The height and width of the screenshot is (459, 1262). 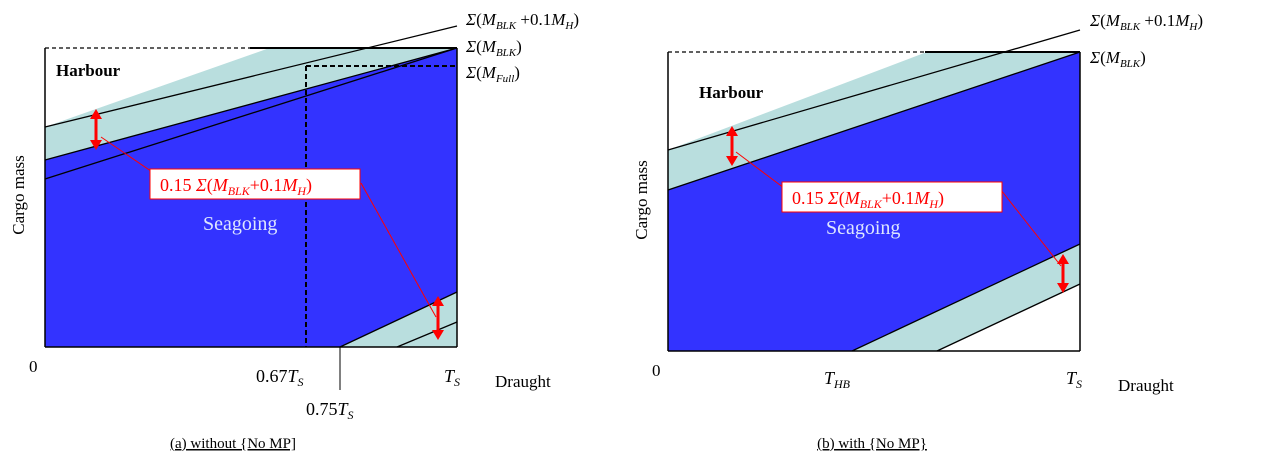 What do you see at coordinates (438, 318) in the screenshot?
I see `panel-a-arrow-lower` at bounding box center [438, 318].